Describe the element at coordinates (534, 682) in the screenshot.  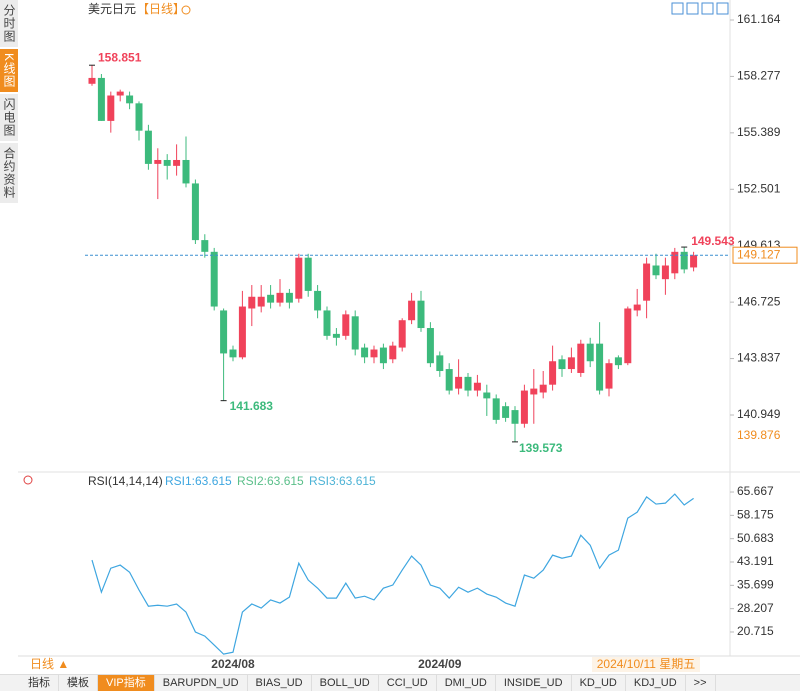
I see `bottom-tab: INSIDE_UD` at that location.